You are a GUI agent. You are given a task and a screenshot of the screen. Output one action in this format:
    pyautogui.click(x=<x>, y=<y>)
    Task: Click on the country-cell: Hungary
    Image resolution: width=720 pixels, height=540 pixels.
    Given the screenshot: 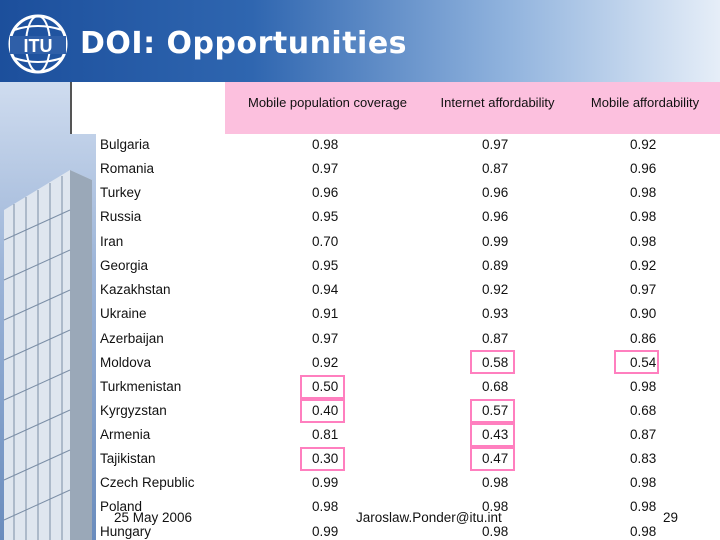 What is the action you would take?
    pyautogui.click(x=126, y=531)
    